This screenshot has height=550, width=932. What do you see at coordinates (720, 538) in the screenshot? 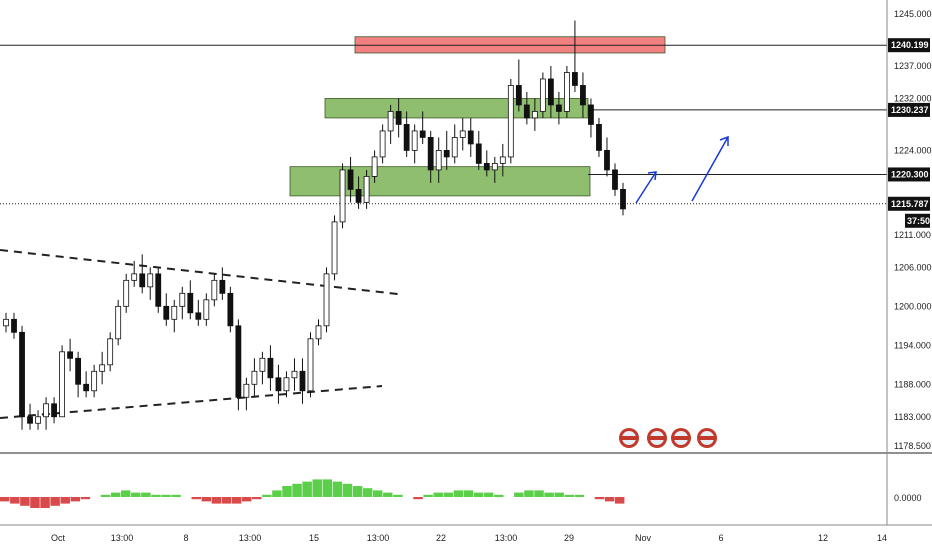
I see `time-tick-label: 6` at bounding box center [720, 538].